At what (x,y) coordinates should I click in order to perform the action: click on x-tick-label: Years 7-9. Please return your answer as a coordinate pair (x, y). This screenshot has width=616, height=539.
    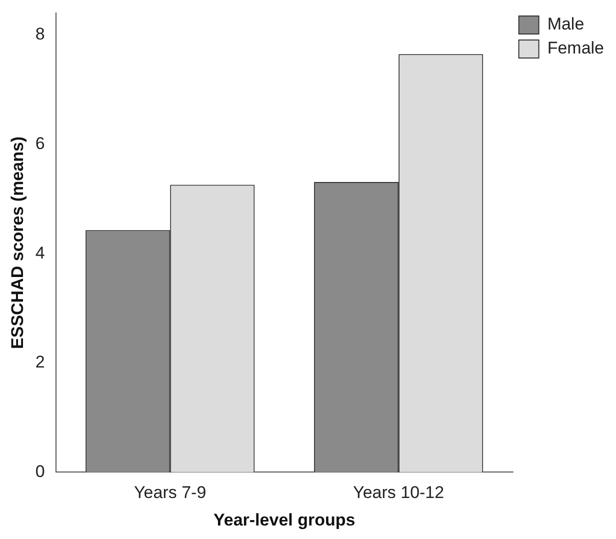
    Looking at the image, I should click on (170, 492).